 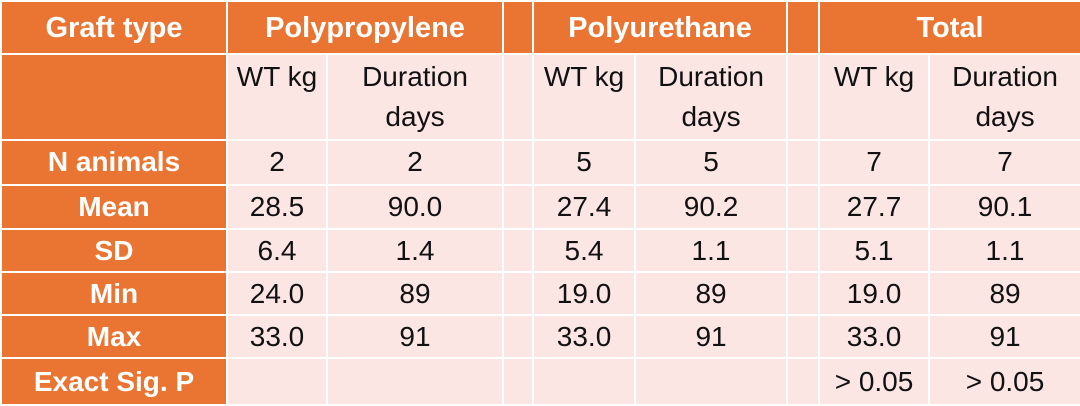 I want to click on table-cell: 90.1, so click(x=1004, y=207).